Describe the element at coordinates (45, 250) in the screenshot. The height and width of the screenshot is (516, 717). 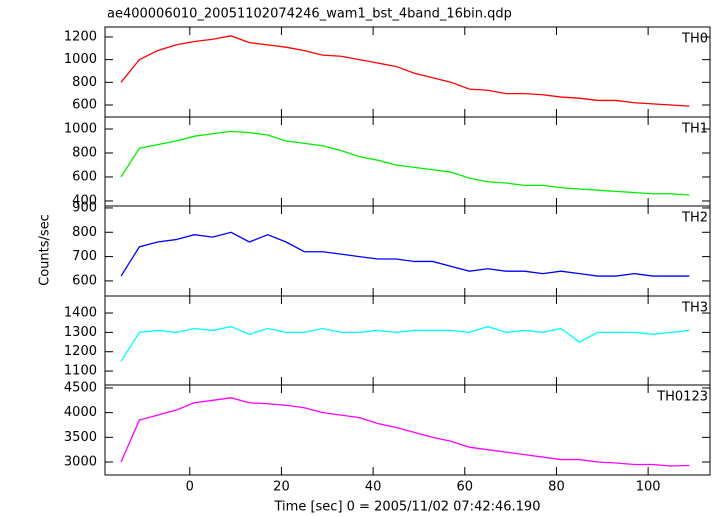
I see `y-axis-label: Counts/sec` at that location.